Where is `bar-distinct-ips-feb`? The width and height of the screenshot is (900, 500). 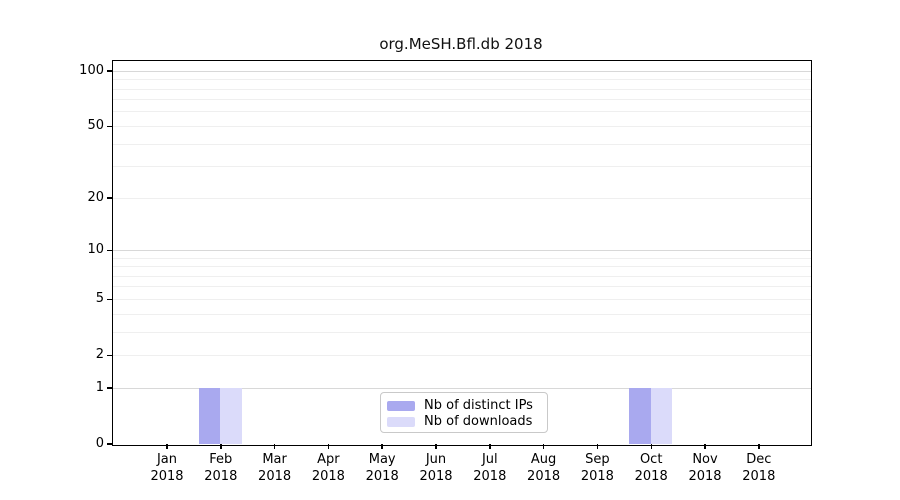 bar-distinct-ips-feb is located at coordinates (209, 415).